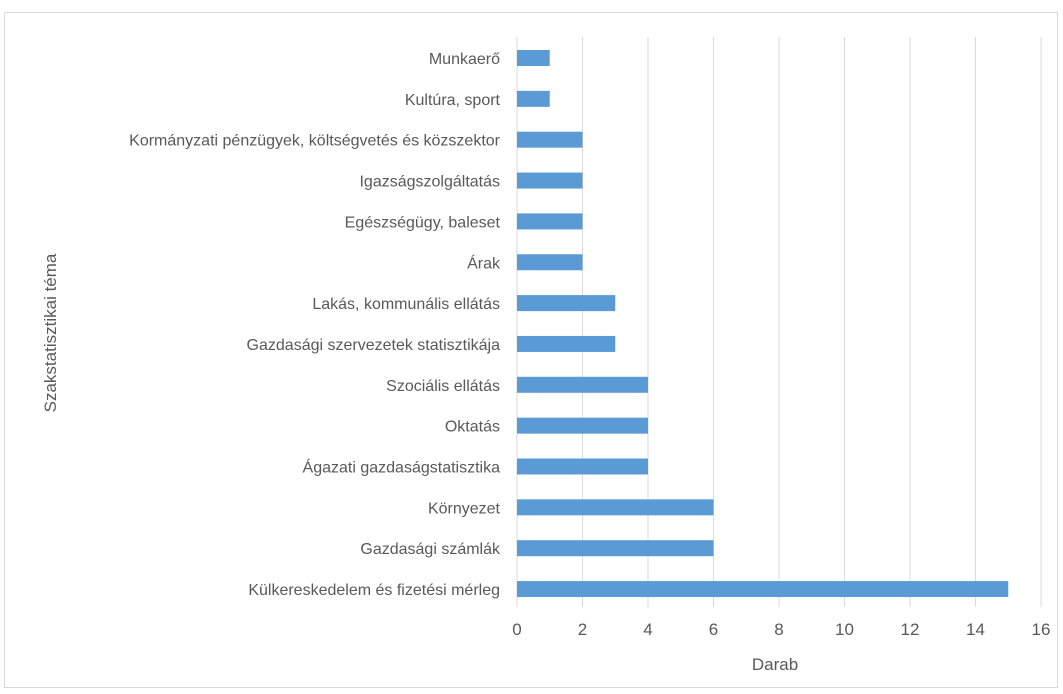 Image resolution: width=1063 pixels, height=694 pixels. I want to click on category-label: Ágazati gazdaságstatisztika, so click(402, 467).